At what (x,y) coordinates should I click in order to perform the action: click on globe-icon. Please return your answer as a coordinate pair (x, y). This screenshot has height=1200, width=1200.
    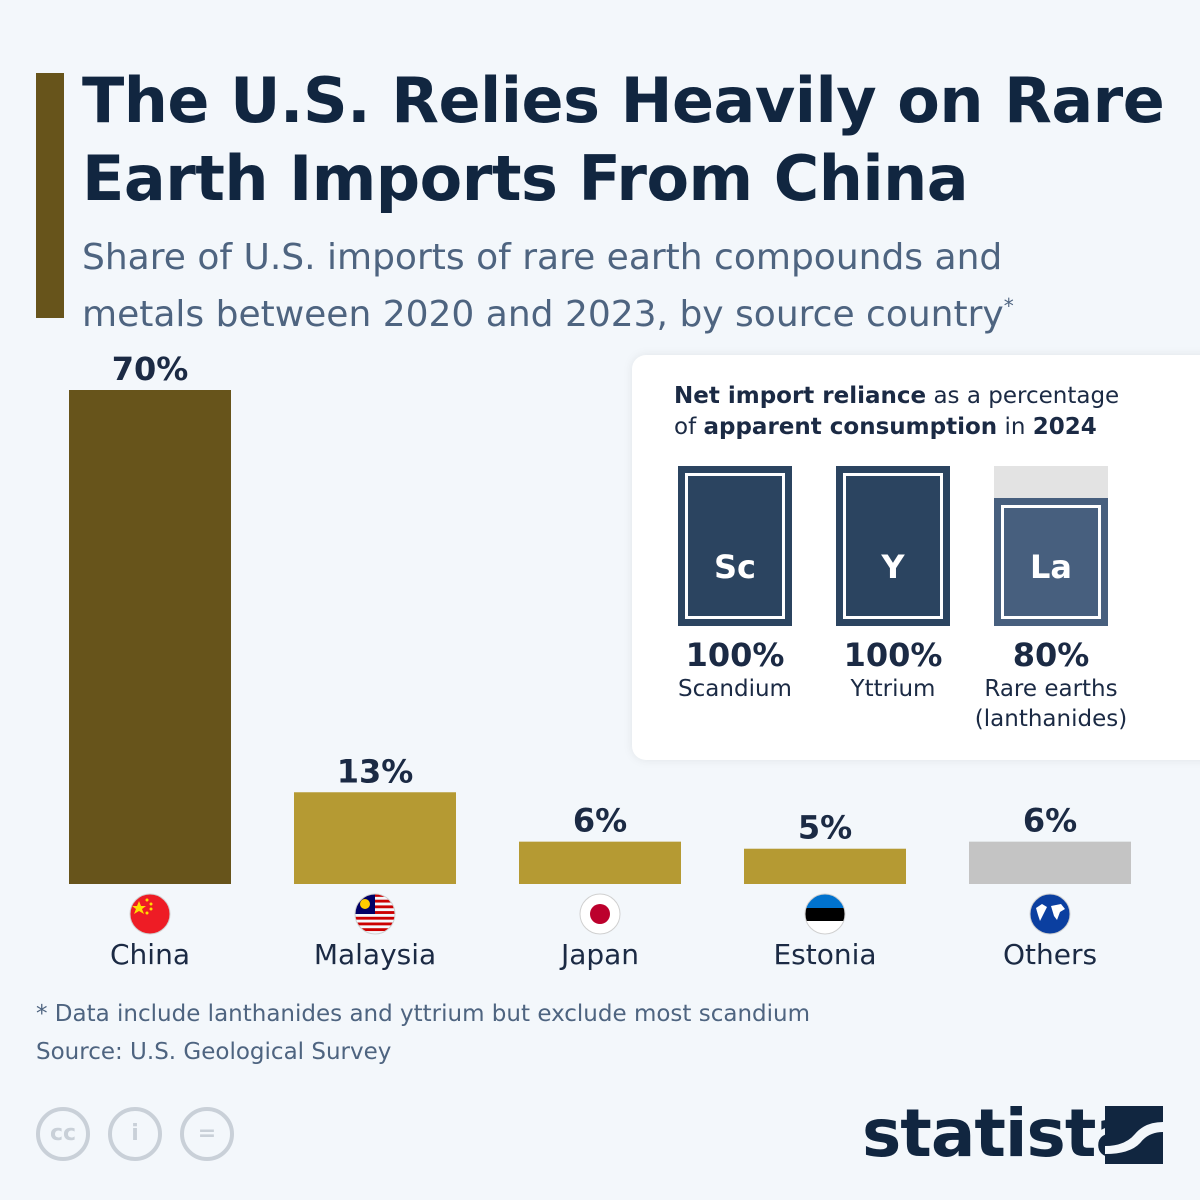
    Looking at the image, I should click on (1050, 914).